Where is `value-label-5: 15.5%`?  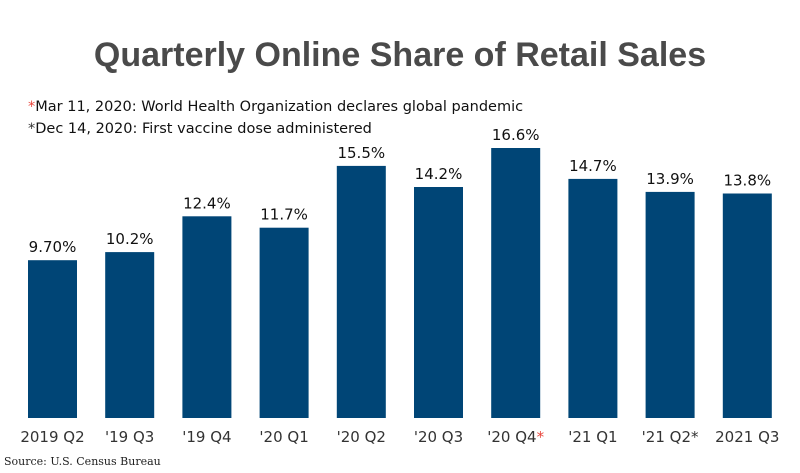
value-label-5: 15.5% is located at coordinates (361, 153).